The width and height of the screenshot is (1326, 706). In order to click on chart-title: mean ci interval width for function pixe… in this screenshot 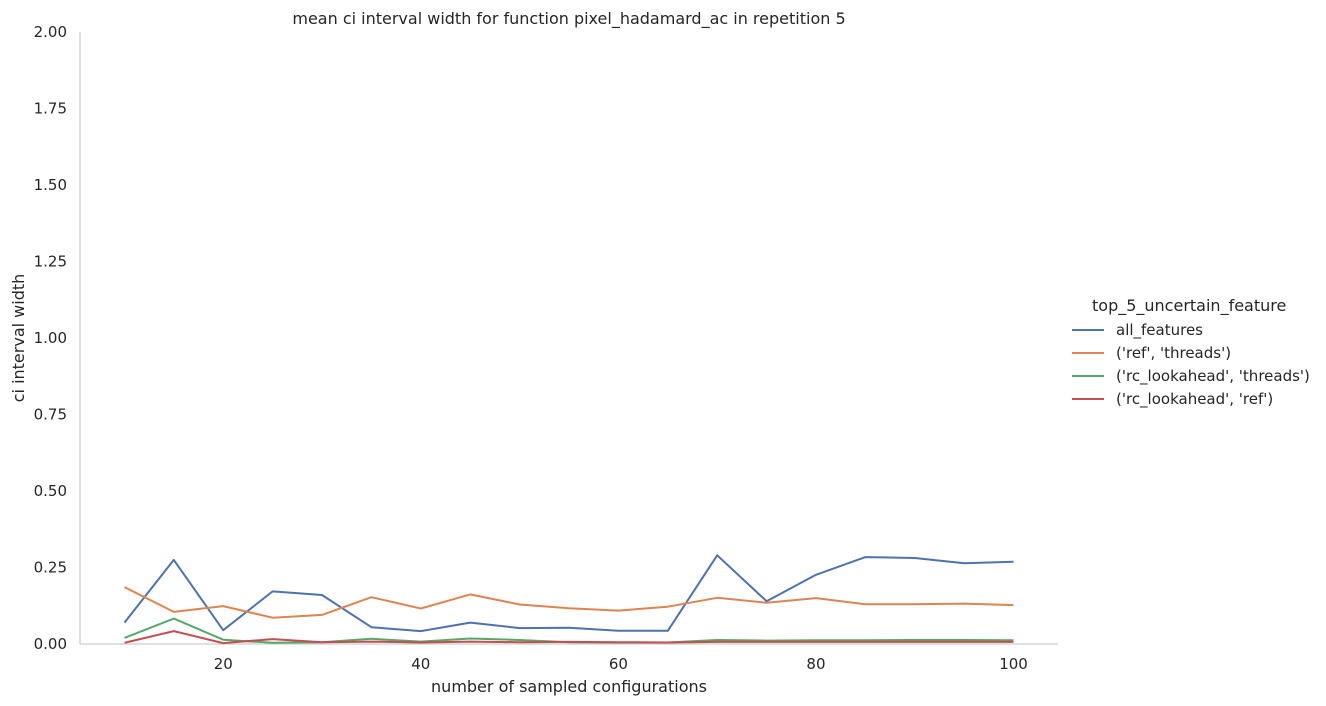, I will do `click(568, 19)`.